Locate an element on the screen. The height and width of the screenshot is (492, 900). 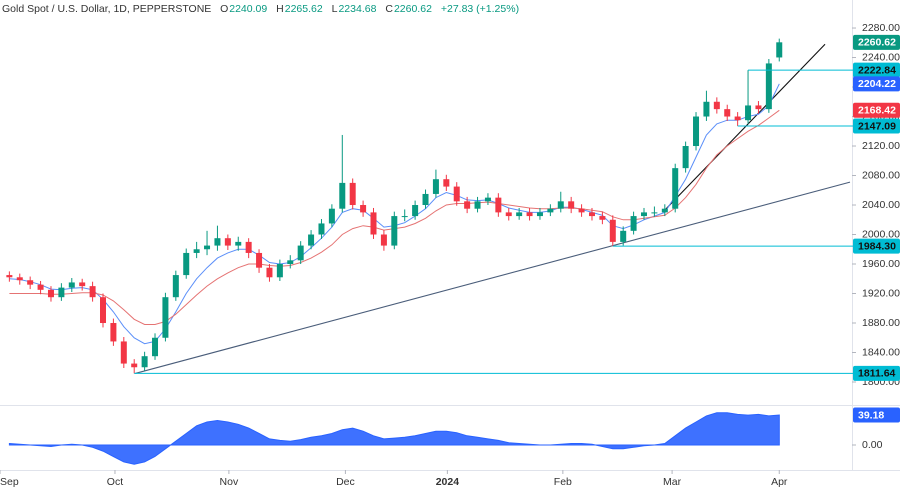
x-tick-label: Apr is located at coordinates (779, 482).